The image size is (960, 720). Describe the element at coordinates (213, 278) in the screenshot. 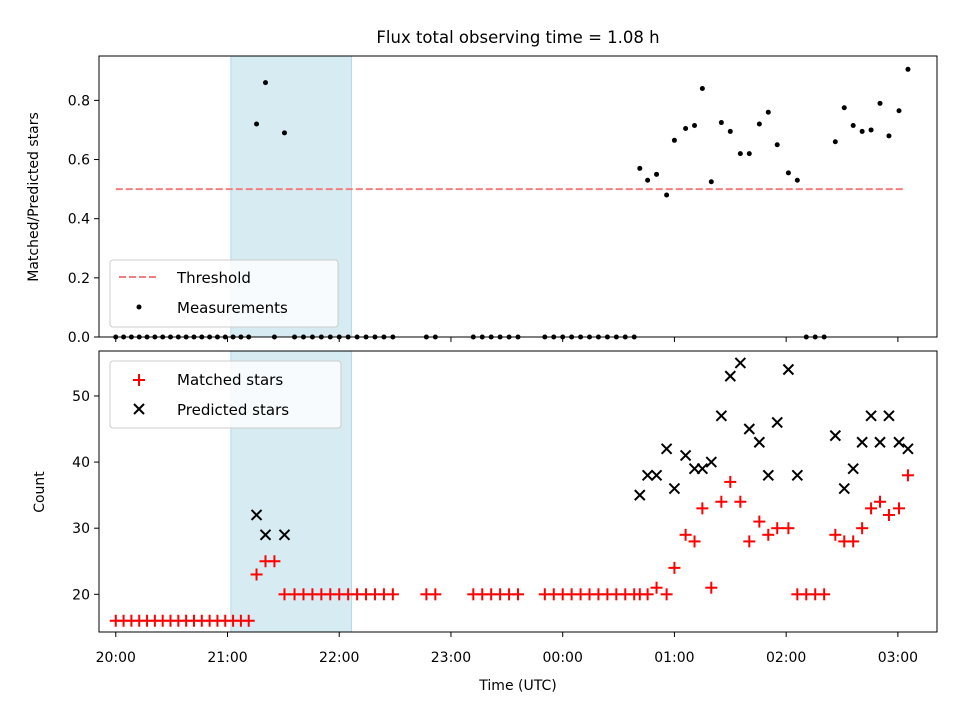

I see `legend-threshold-label: Threshold` at that location.